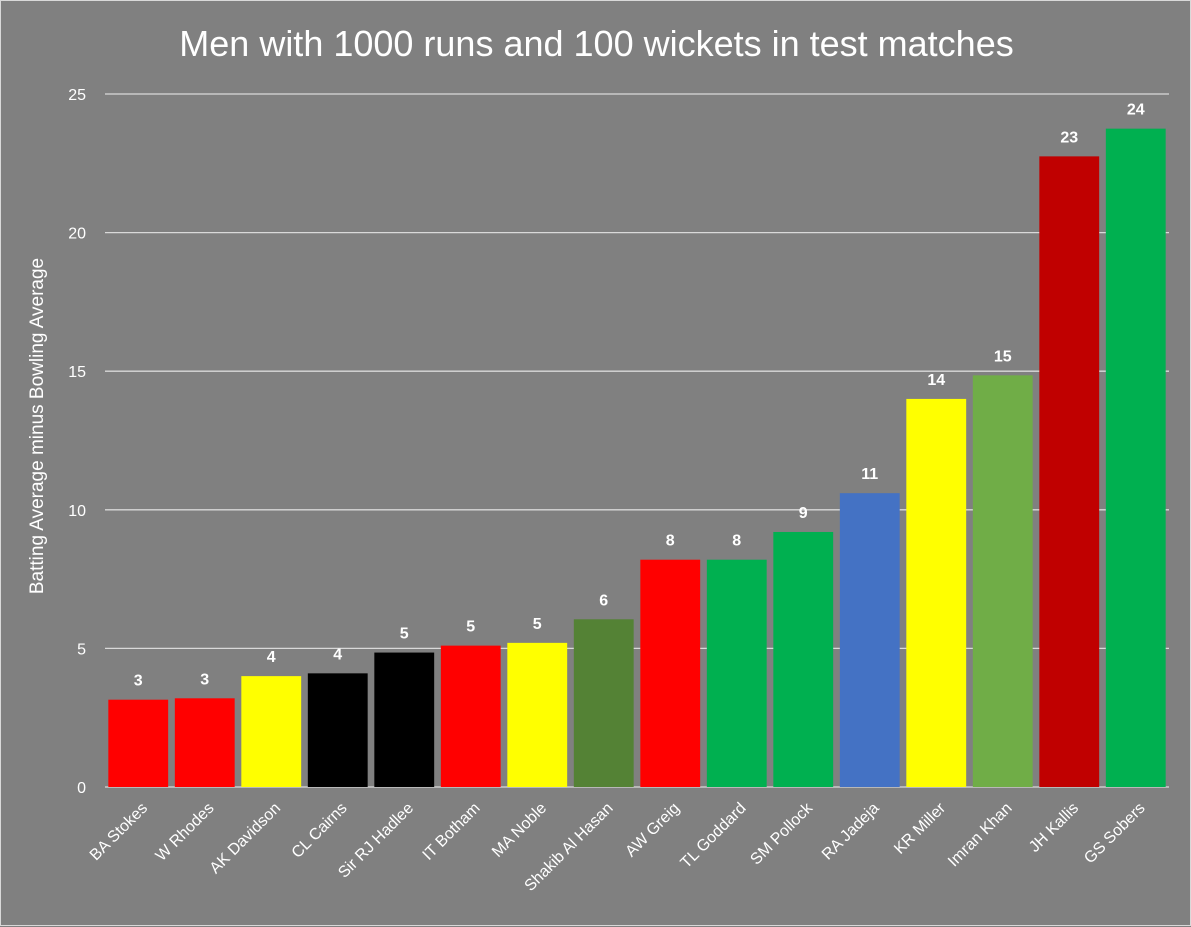 The image size is (1191, 927). I want to click on data-label: 23, so click(1069, 137).